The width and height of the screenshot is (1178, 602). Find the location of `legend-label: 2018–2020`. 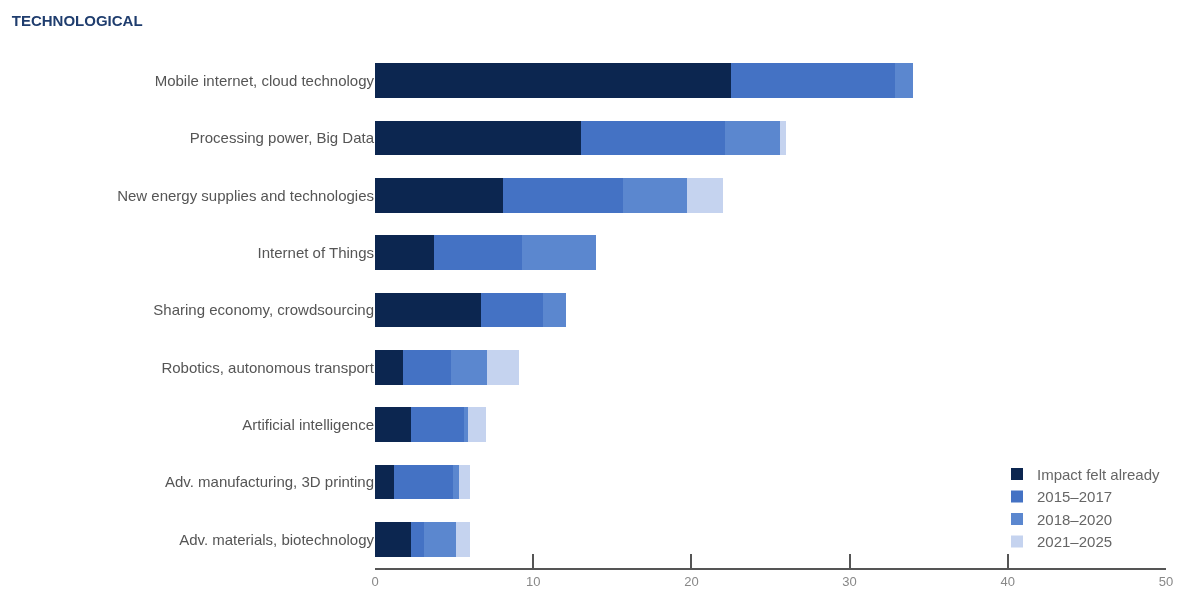

legend-label: 2018–2020 is located at coordinates (1075, 519).